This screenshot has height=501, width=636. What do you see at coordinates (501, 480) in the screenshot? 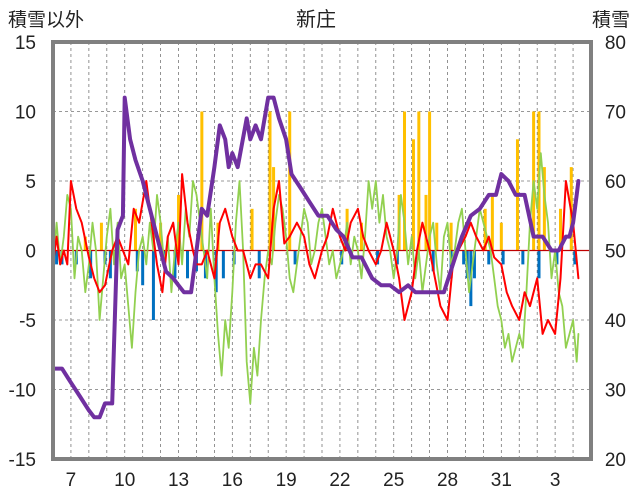
I see `x-tick-label: 31` at bounding box center [501, 480].